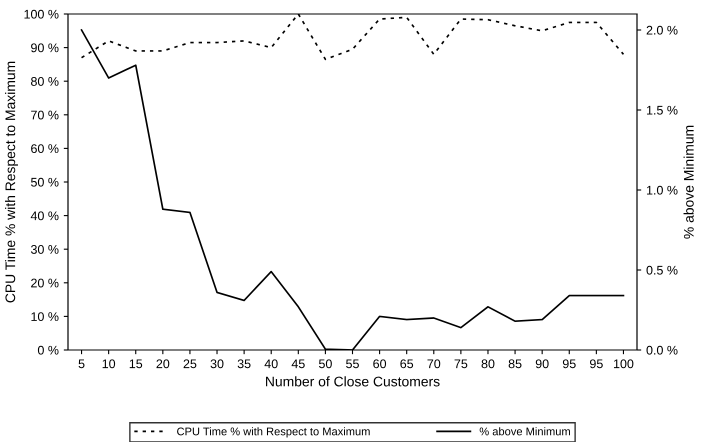 This screenshot has height=442, width=706. What do you see at coordinates (48, 350) in the screenshot?
I see `y-tick-label: 0 %` at bounding box center [48, 350].